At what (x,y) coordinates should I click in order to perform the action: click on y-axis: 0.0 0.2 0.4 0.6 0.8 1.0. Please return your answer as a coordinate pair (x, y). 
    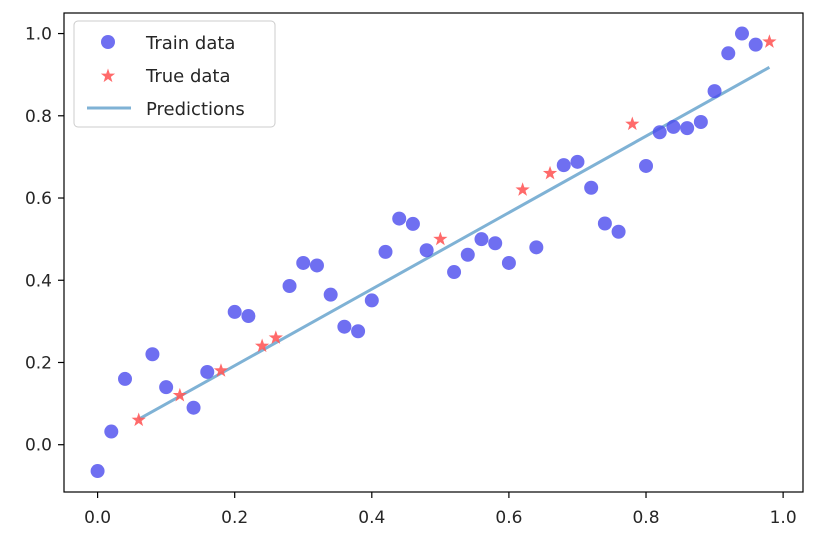
    Looking at the image, I should click on (44, 240).